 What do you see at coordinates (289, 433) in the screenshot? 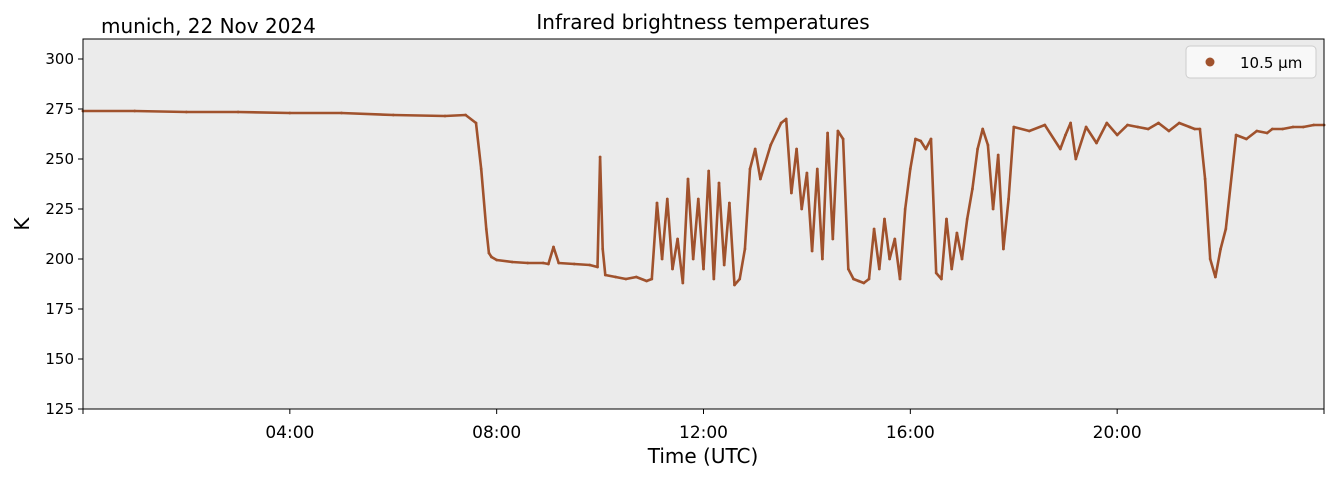
I see `x-tick-label: 04:00` at bounding box center [289, 433].